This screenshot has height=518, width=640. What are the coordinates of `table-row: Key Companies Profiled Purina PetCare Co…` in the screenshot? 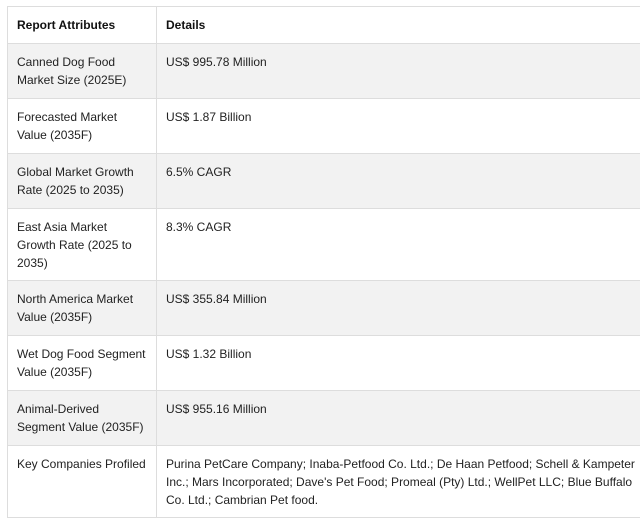 It's located at (324, 482).